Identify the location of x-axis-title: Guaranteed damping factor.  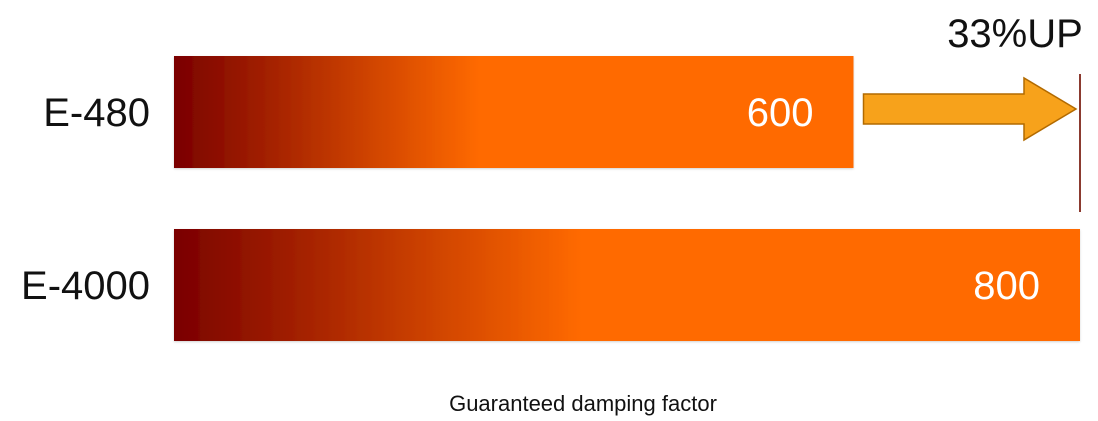
(583, 403).